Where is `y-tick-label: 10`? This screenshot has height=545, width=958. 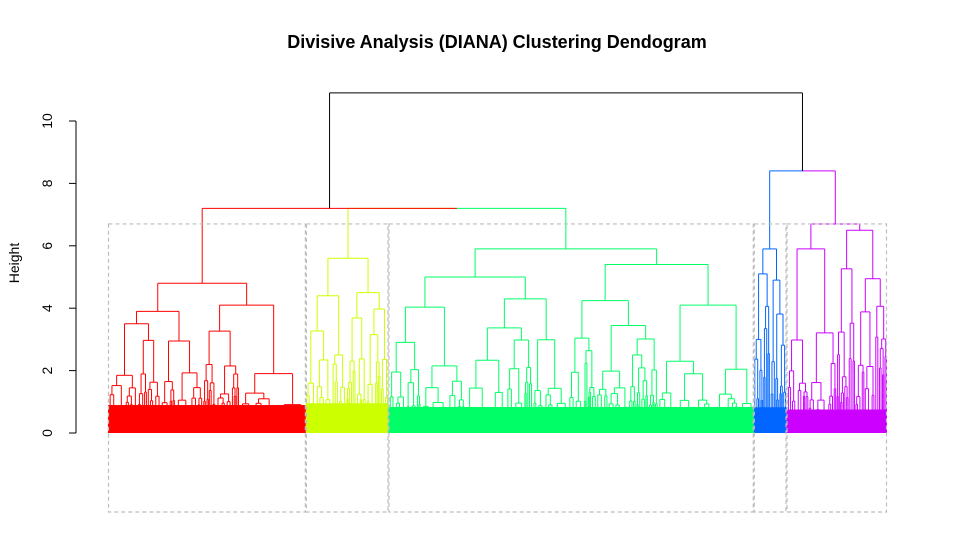 y-tick-label: 10 is located at coordinates (47, 121).